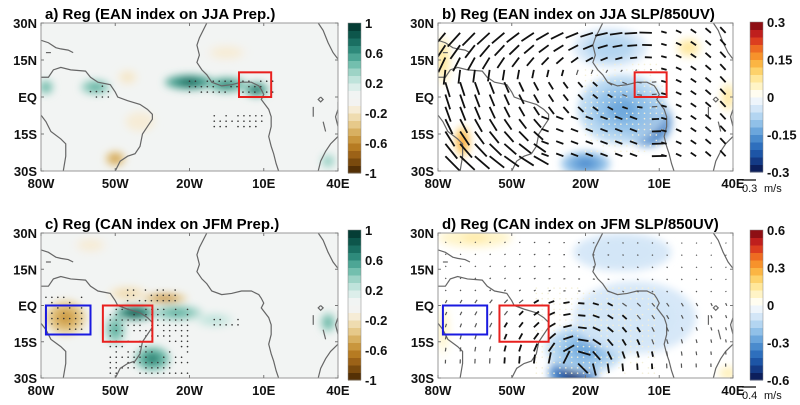  I want to click on reference-vector-unit: m/s, so click(773, 396).